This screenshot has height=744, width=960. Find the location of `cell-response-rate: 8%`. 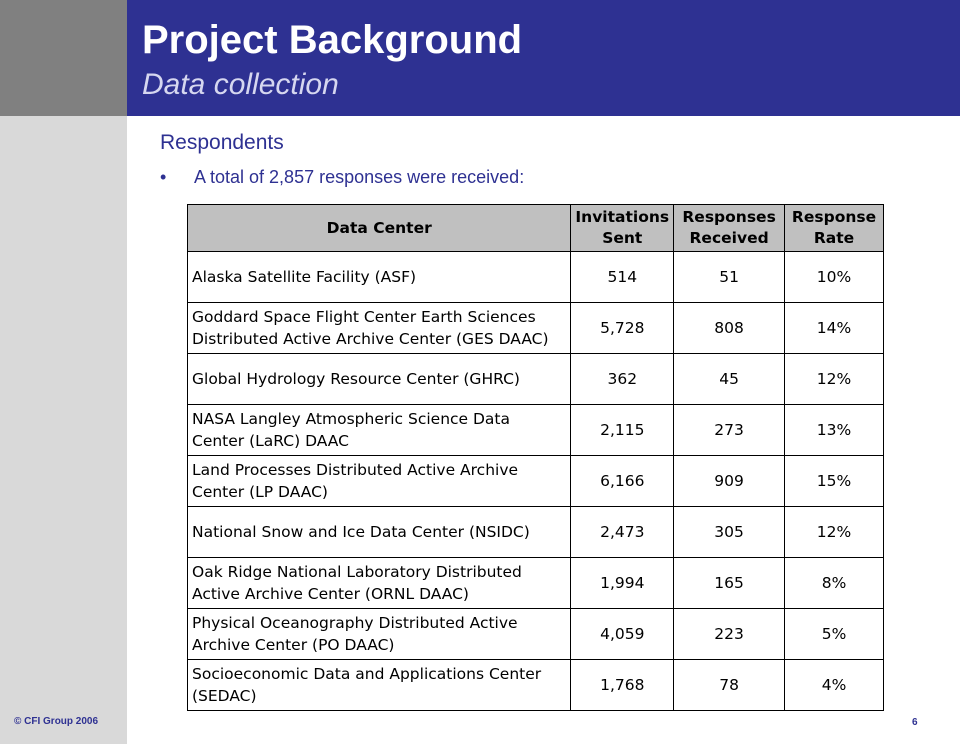

cell-response-rate: 8% is located at coordinates (834, 583).